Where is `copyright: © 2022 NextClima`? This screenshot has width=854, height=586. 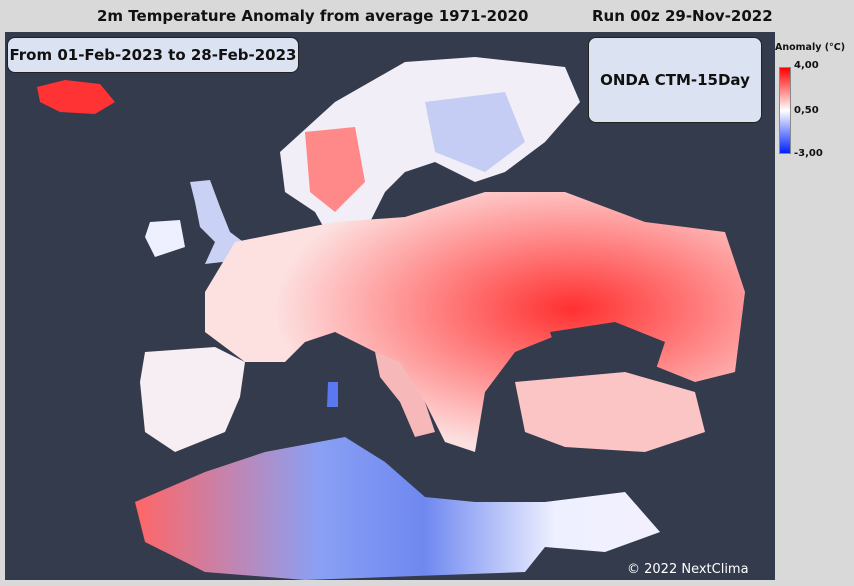 copyright: © 2022 NextClima is located at coordinates (688, 569).